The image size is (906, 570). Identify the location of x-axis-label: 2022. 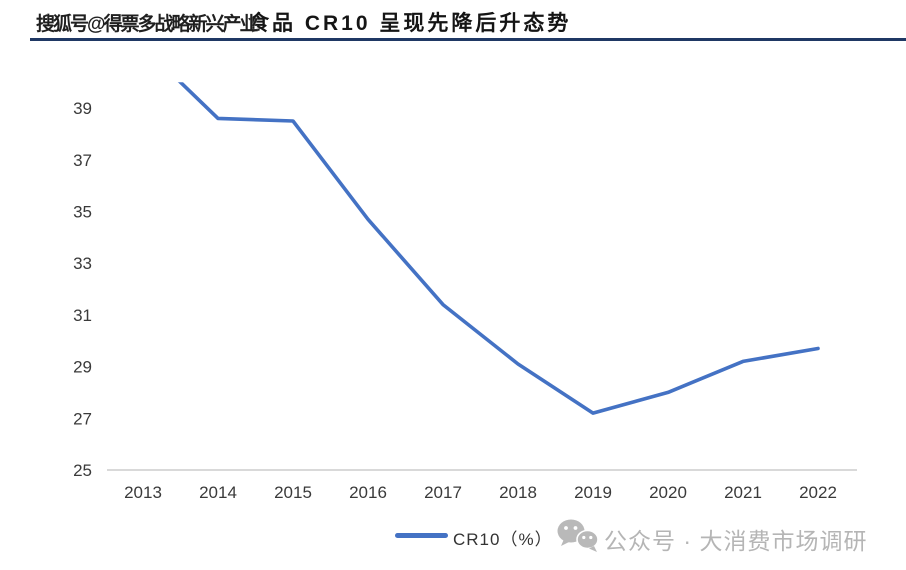
(818, 492).